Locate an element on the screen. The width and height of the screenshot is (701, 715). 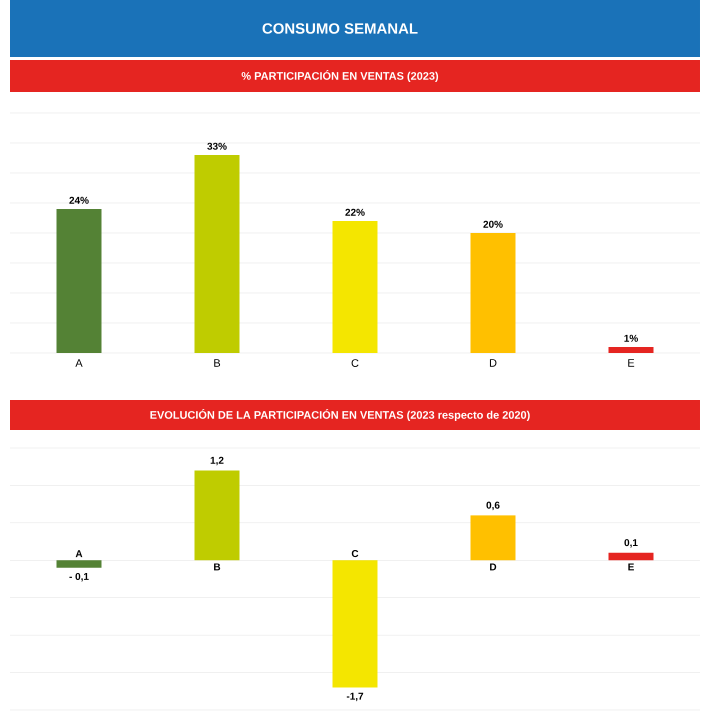
data-label: 0,6 is located at coordinates (493, 506).